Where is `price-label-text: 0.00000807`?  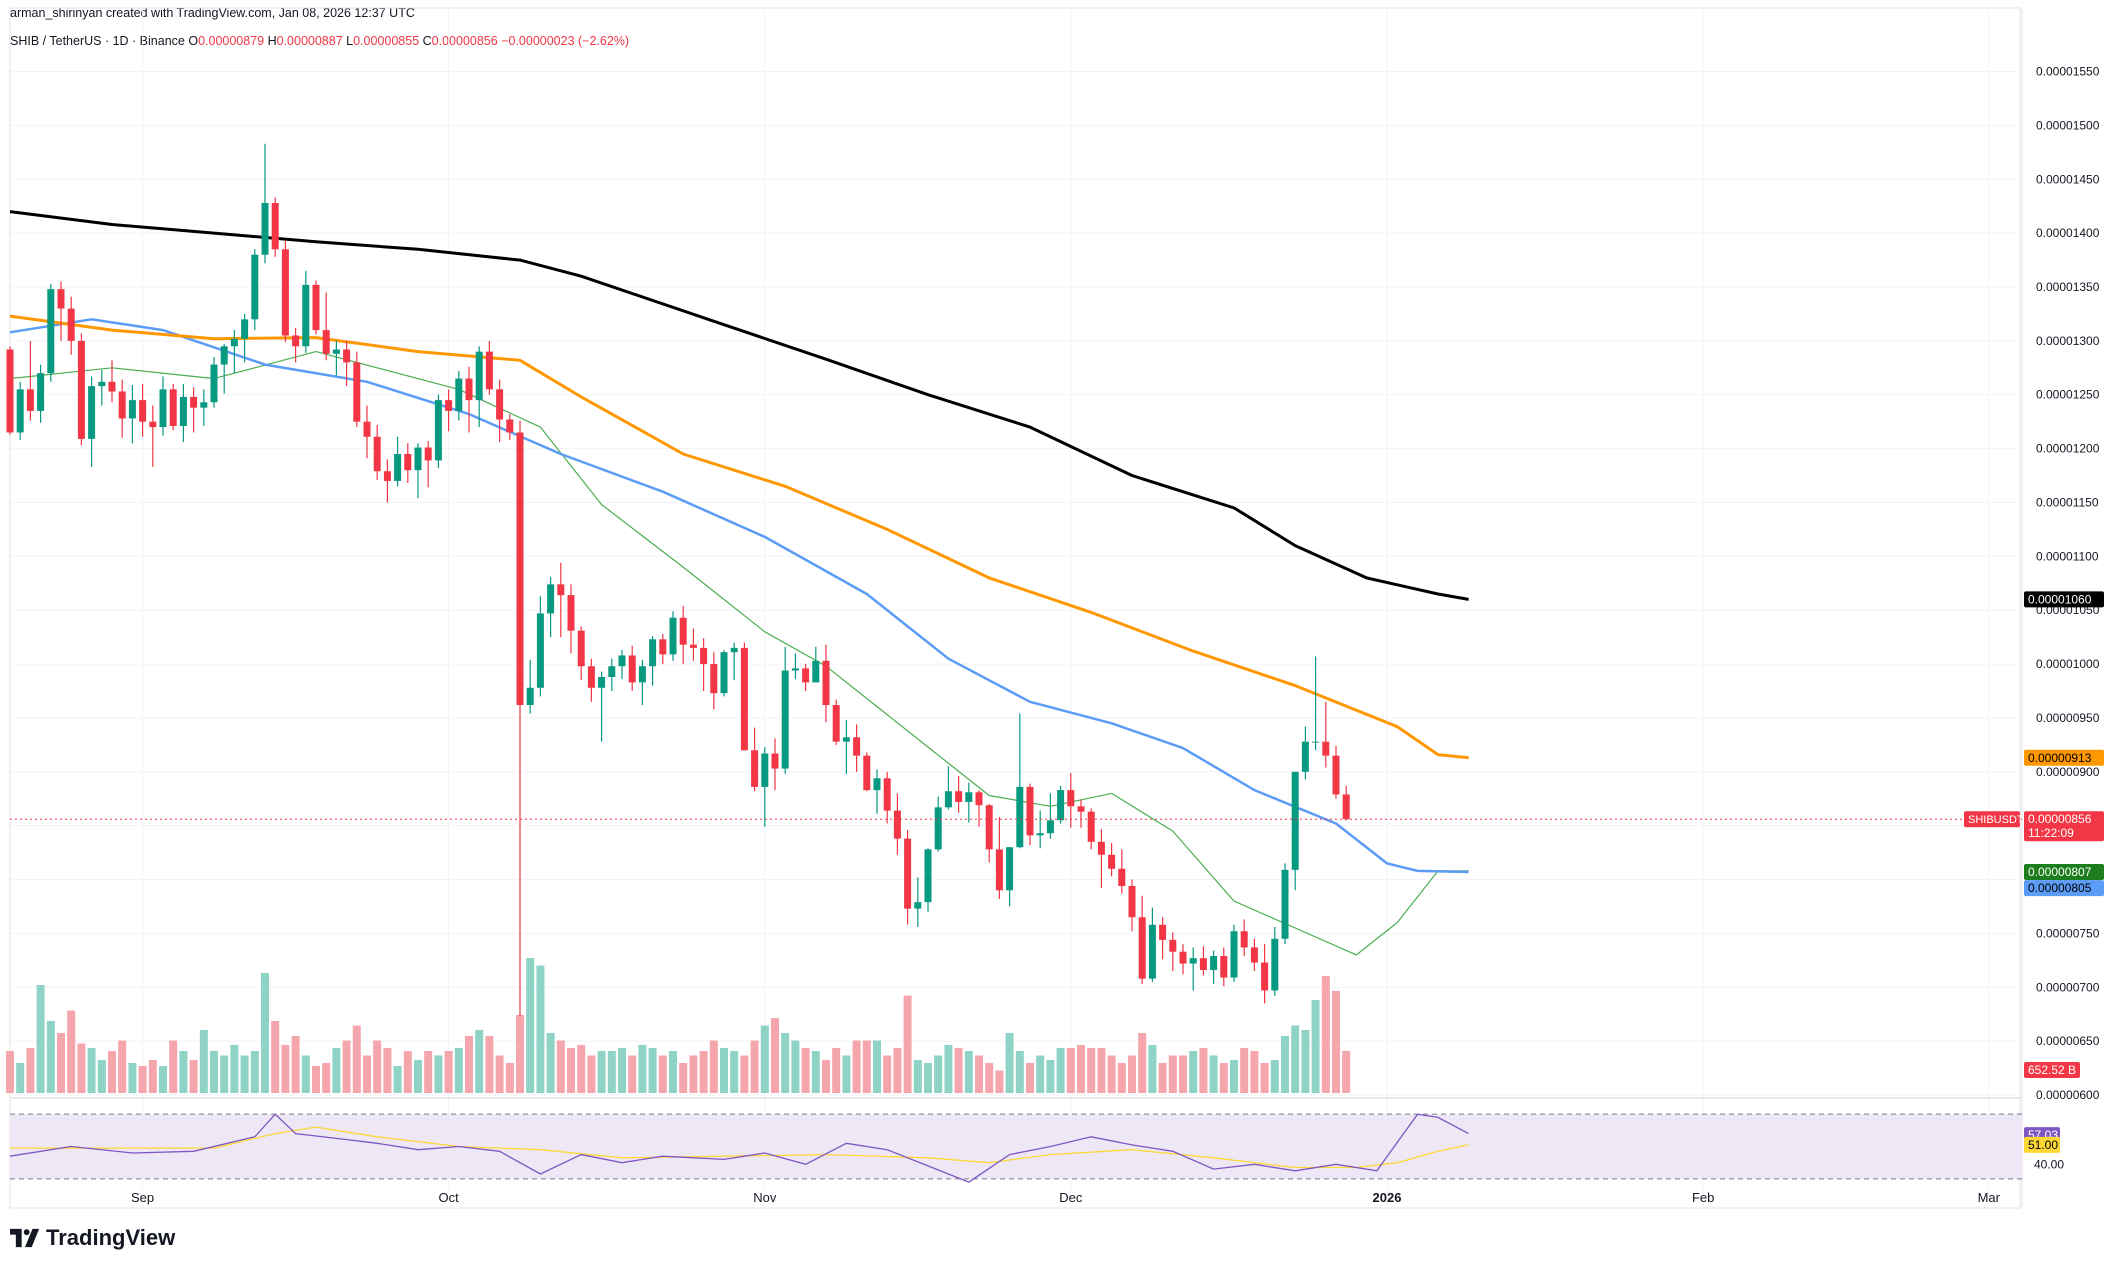 price-label-text: 0.00000807 is located at coordinates (2060, 872).